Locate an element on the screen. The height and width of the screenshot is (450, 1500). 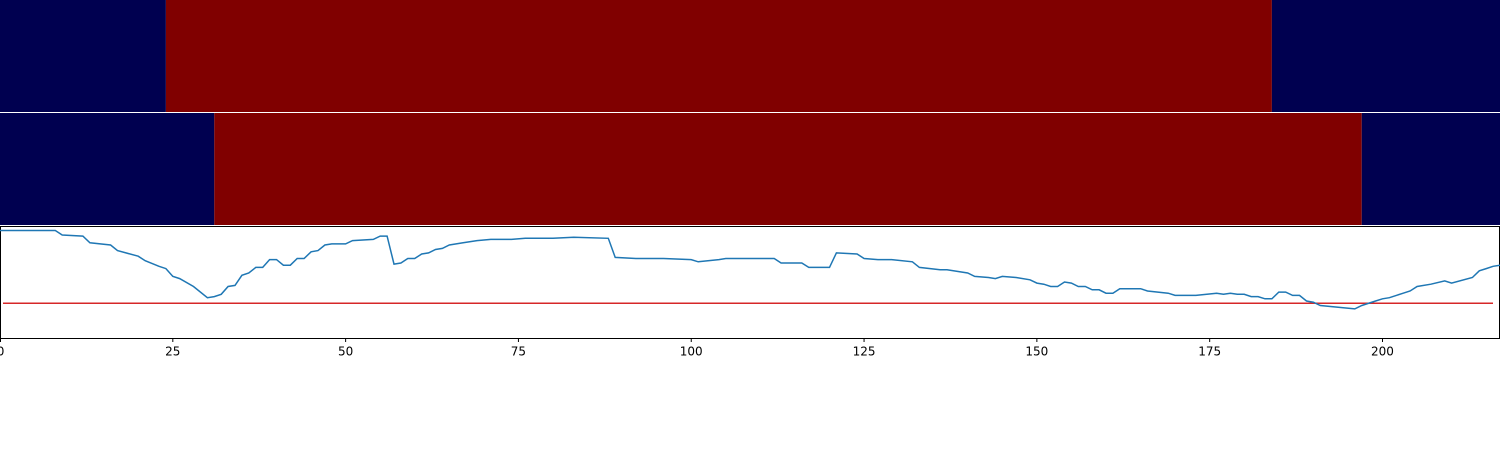
x-tick-label: 150 is located at coordinates (1036, 352).